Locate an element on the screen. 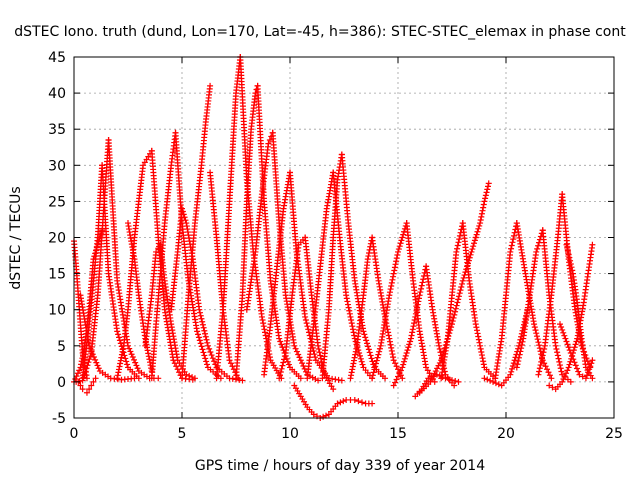  x-tick-label: 25 is located at coordinates (614, 434).